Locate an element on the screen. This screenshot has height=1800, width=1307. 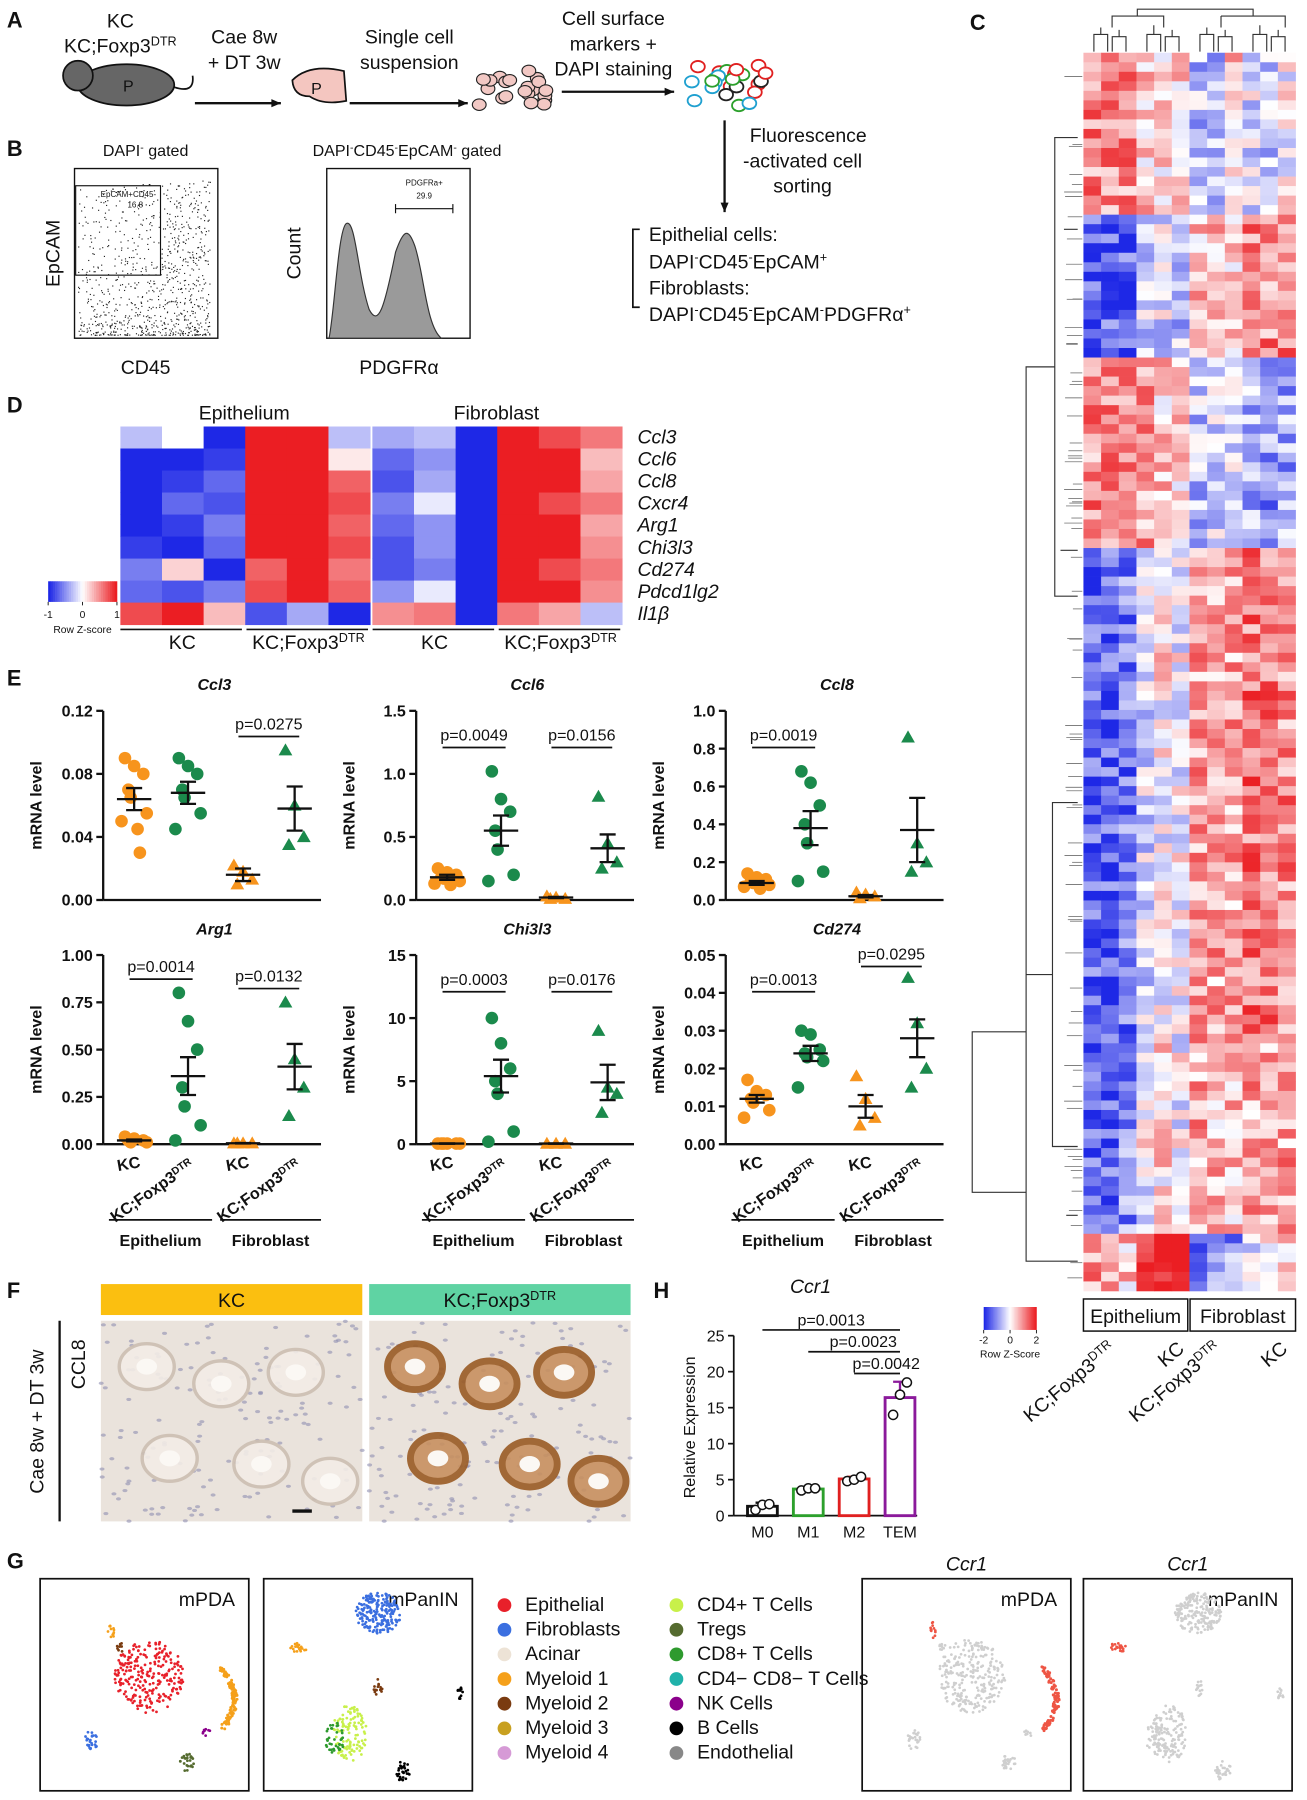
y-tick-label: 1.0 is located at coordinates (704, 712).